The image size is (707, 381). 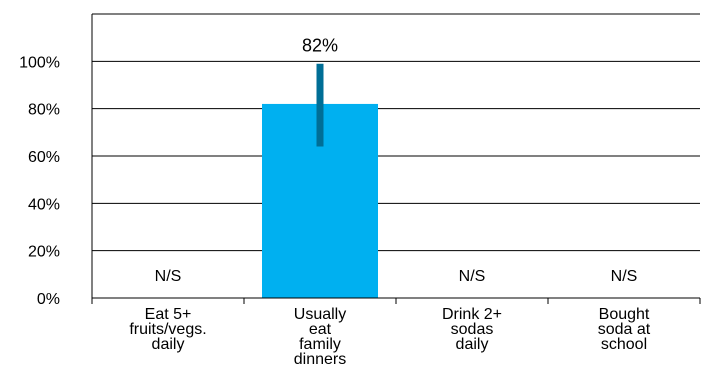 I want to click on x-category-label-line: school, so click(x=624, y=344).